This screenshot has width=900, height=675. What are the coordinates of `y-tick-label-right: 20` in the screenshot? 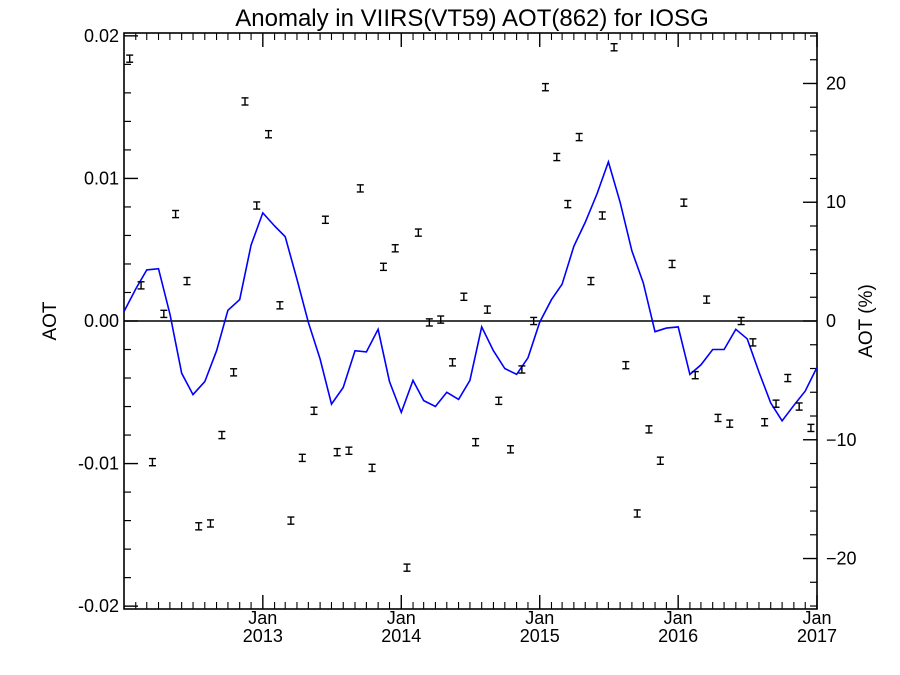 It's located at (836, 83).